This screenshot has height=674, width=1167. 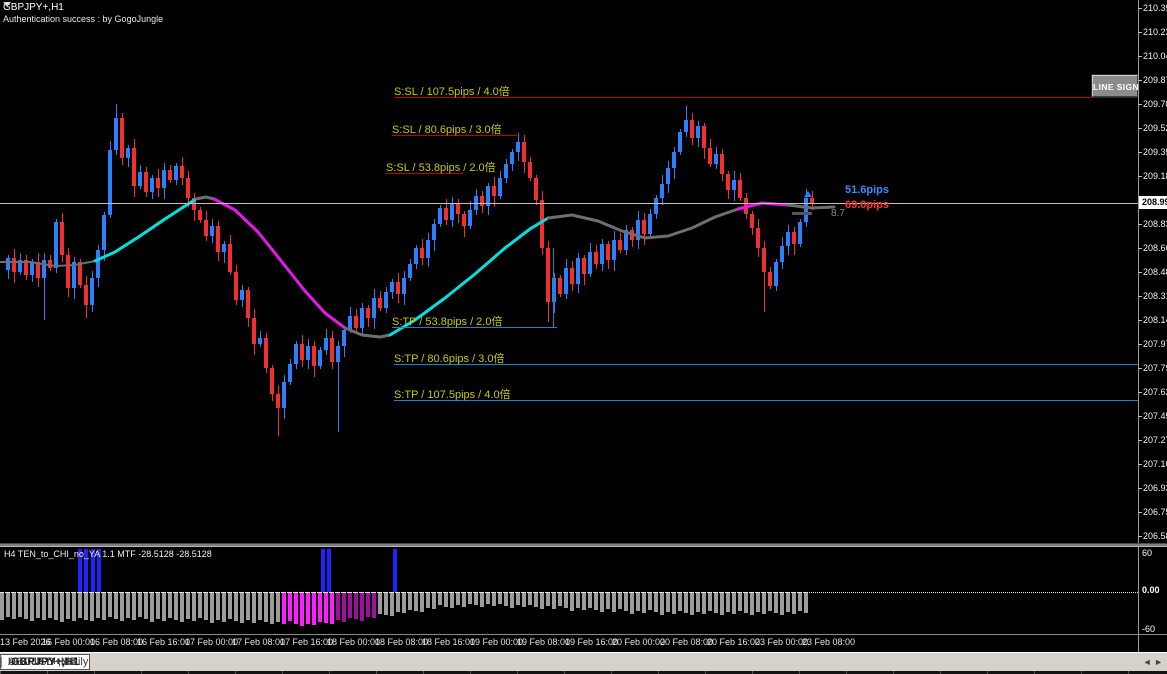 What do you see at coordinates (1155, 440) in the screenshot?
I see `price-tick-label: 207.275` at bounding box center [1155, 440].